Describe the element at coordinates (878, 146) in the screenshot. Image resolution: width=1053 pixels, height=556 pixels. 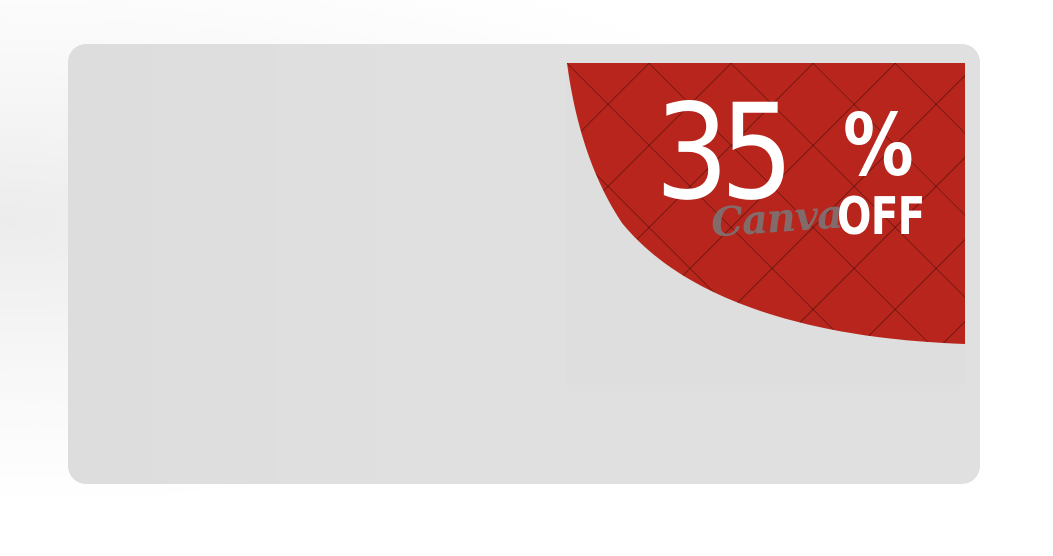
I see `percent-sign: %` at that location.